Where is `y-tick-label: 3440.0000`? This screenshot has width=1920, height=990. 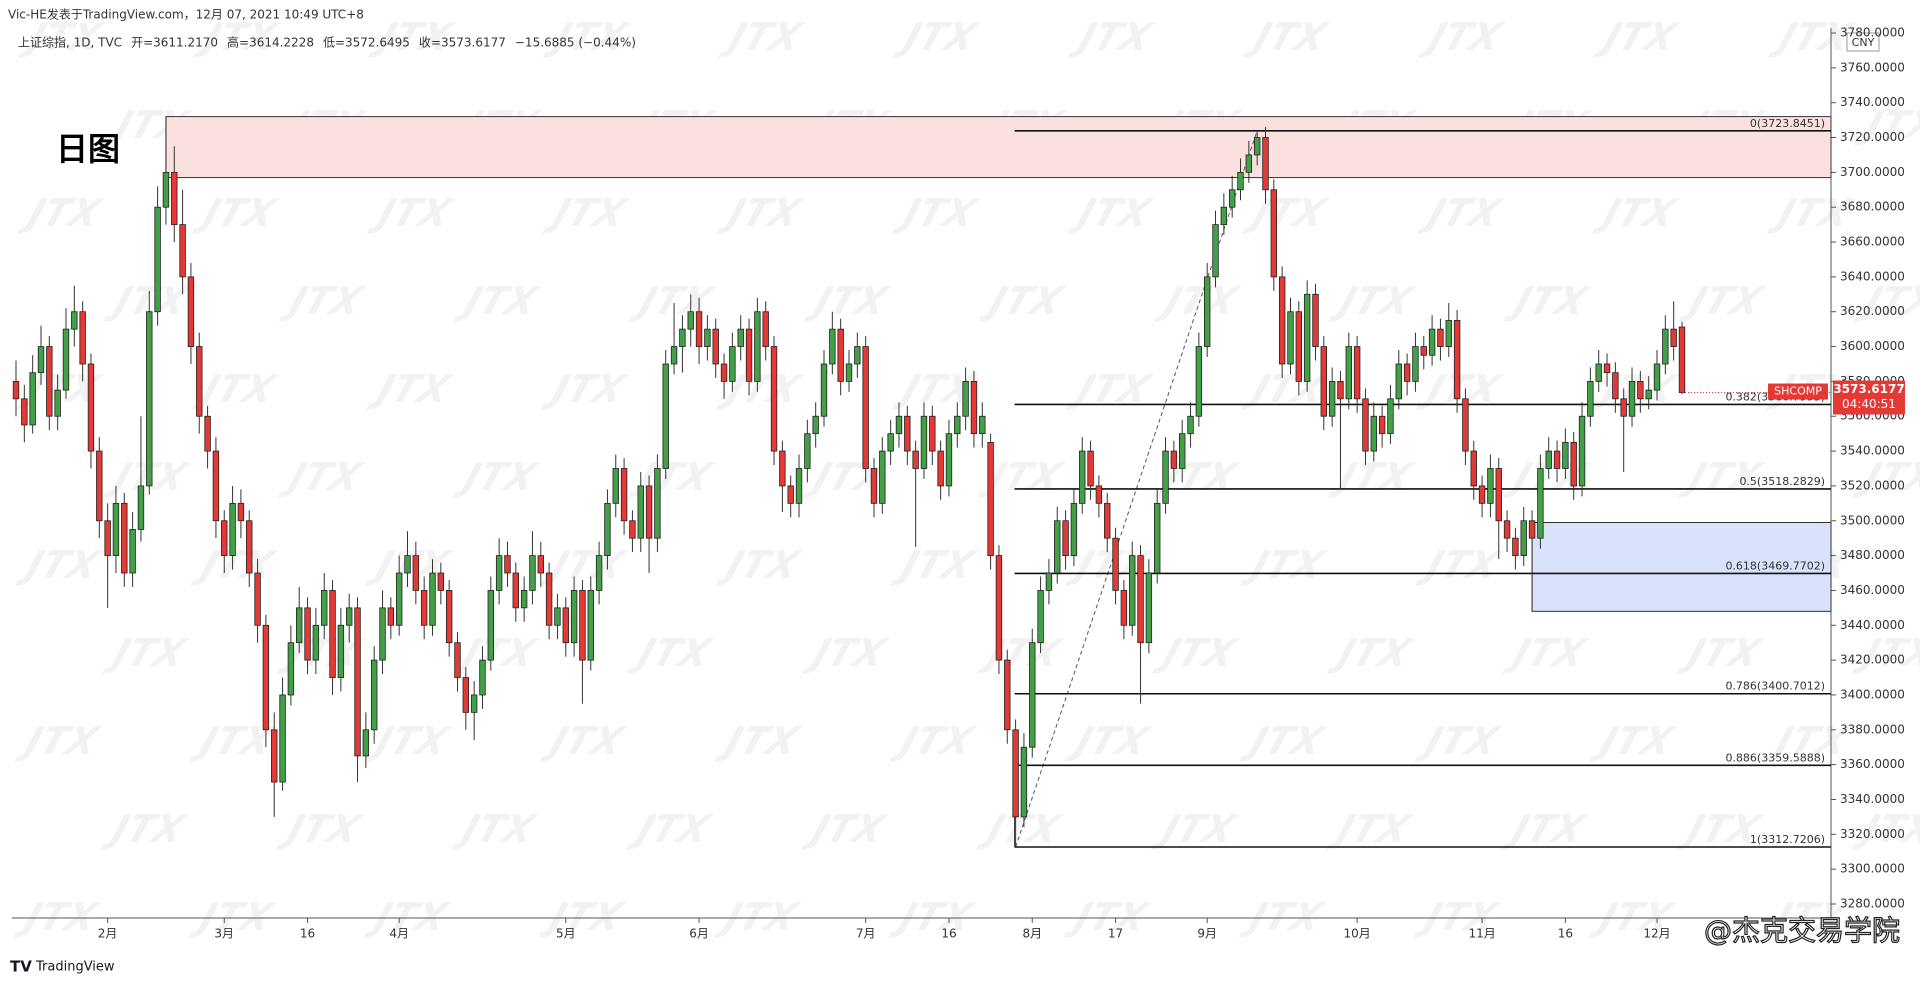
y-tick-label: 3440.0000 is located at coordinates (1872, 625).